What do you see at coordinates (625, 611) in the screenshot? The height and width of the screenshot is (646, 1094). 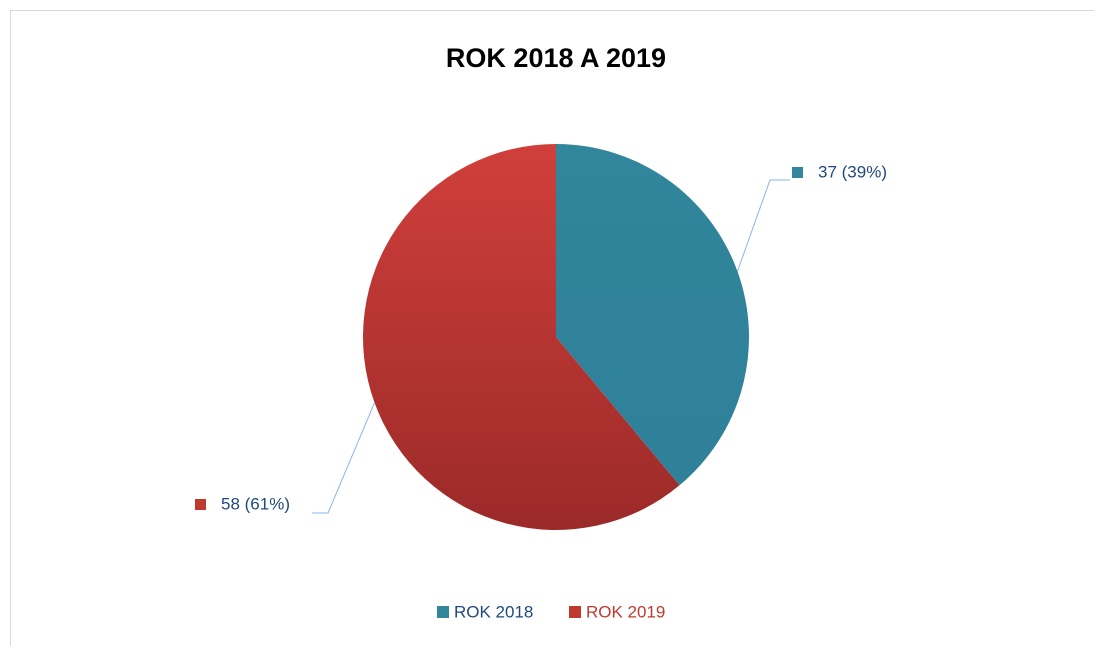 I see `legend-label: ROK 2019` at bounding box center [625, 611].